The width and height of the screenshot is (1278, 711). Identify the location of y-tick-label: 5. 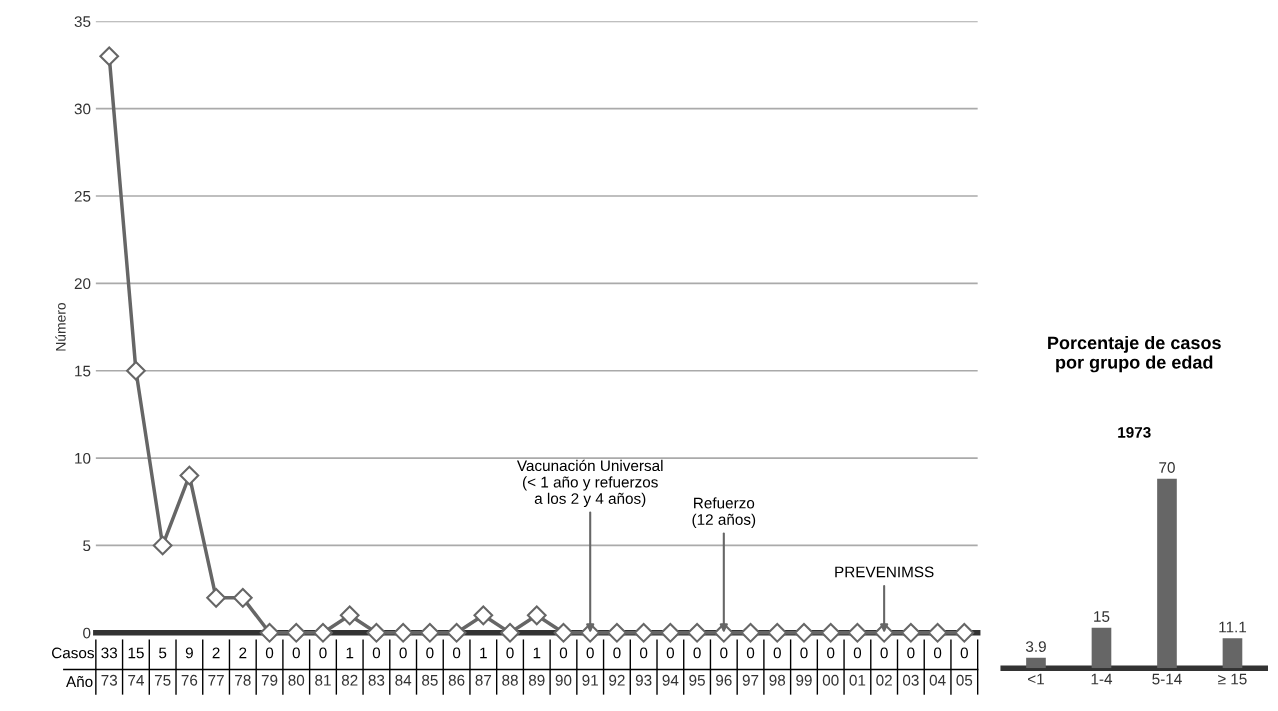
(87, 546).